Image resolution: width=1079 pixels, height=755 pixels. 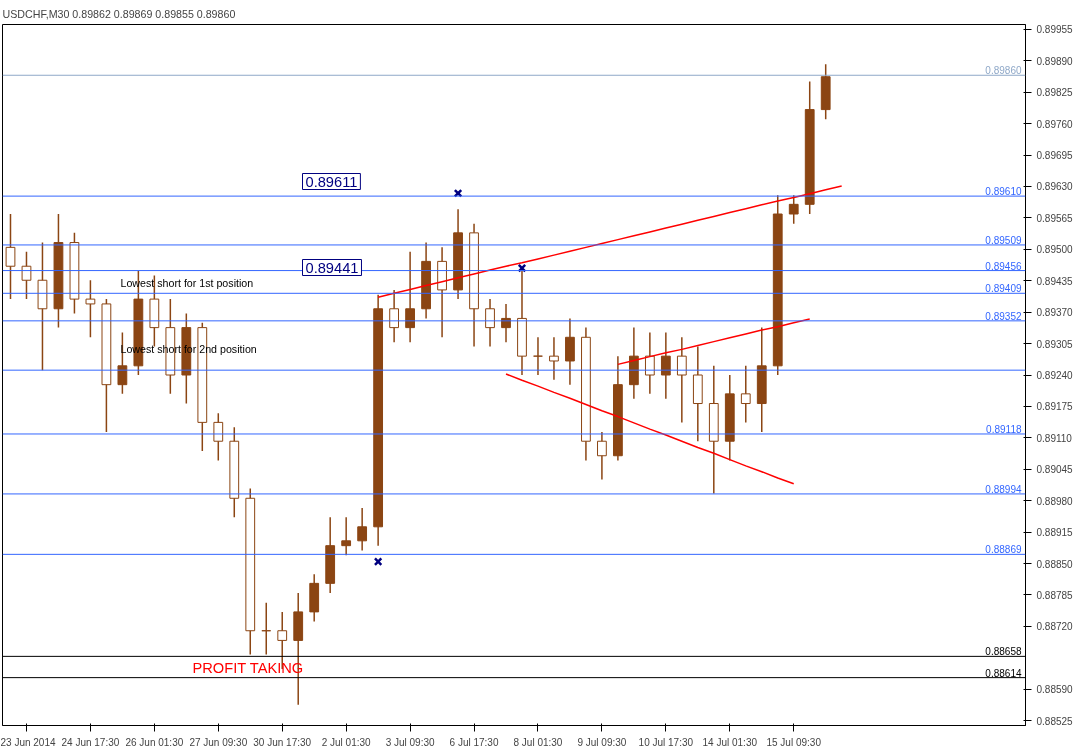 What do you see at coordinates (1055, 501) in the screenshot?
I see `y-tick-label: 0.88980` at bounding box center [1055, 501].